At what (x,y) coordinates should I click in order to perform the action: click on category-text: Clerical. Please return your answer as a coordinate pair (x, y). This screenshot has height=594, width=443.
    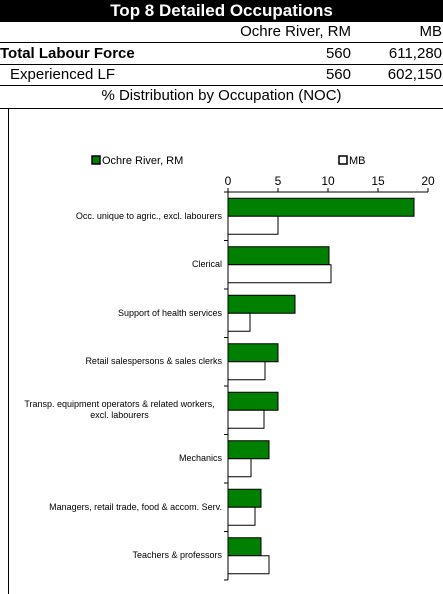
    Looking at the image, I should click on (206, 264).